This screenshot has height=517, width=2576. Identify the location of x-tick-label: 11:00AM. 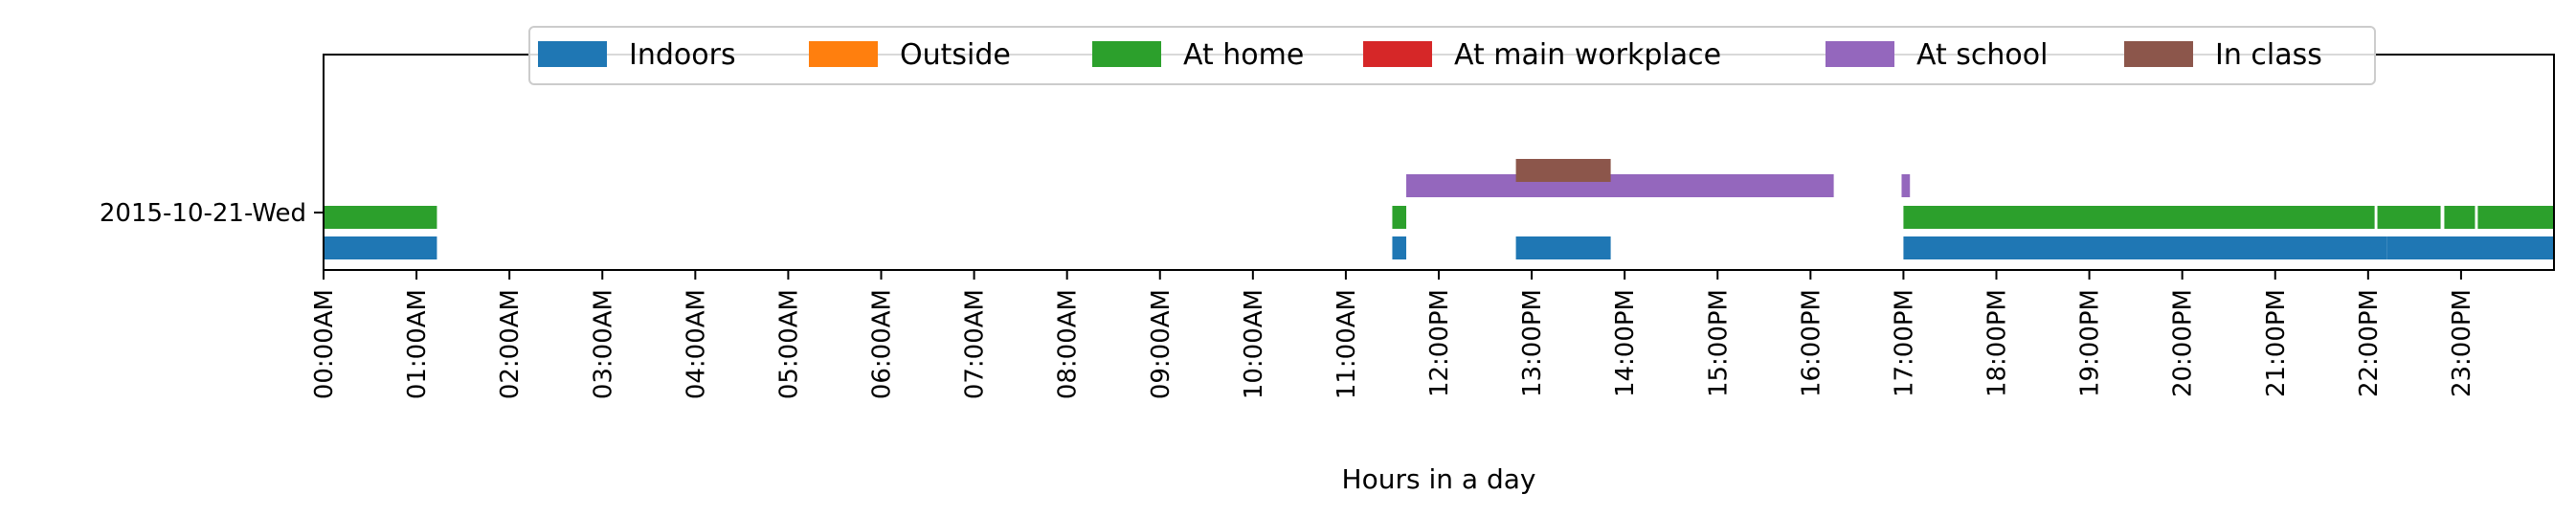
(1347, 344).